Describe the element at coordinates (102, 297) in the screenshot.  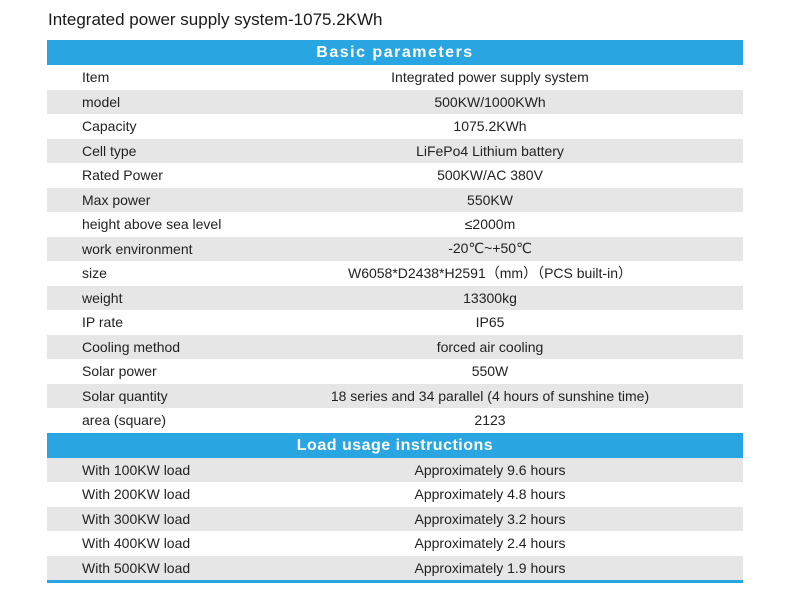
I see `row-label: weight` at that location.